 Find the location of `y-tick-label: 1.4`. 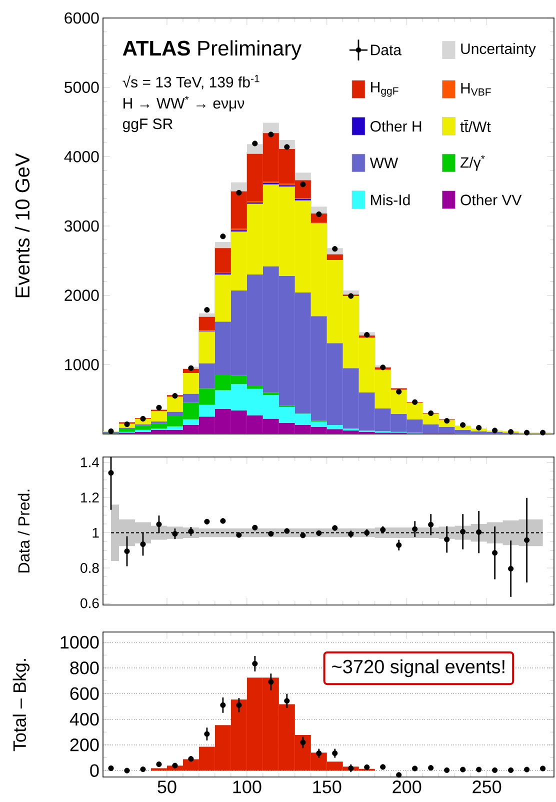

y-tick-label: 1.4 is located at coordinates (90, 462).